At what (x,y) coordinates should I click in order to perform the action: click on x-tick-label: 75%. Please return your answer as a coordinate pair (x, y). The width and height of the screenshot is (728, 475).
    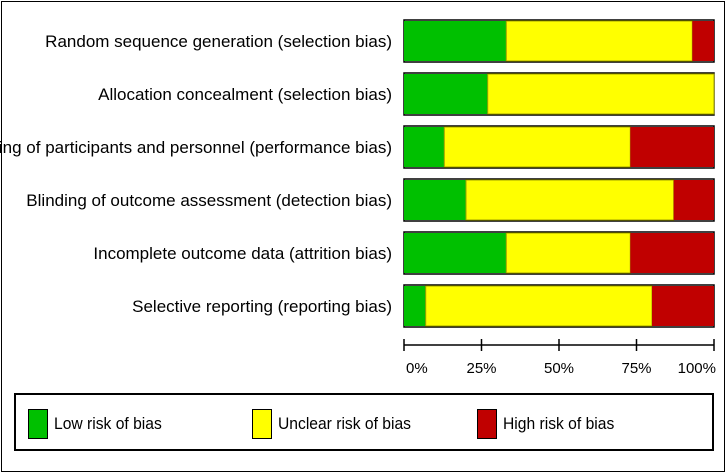
    Looking at the image, I should click on (636, 368).